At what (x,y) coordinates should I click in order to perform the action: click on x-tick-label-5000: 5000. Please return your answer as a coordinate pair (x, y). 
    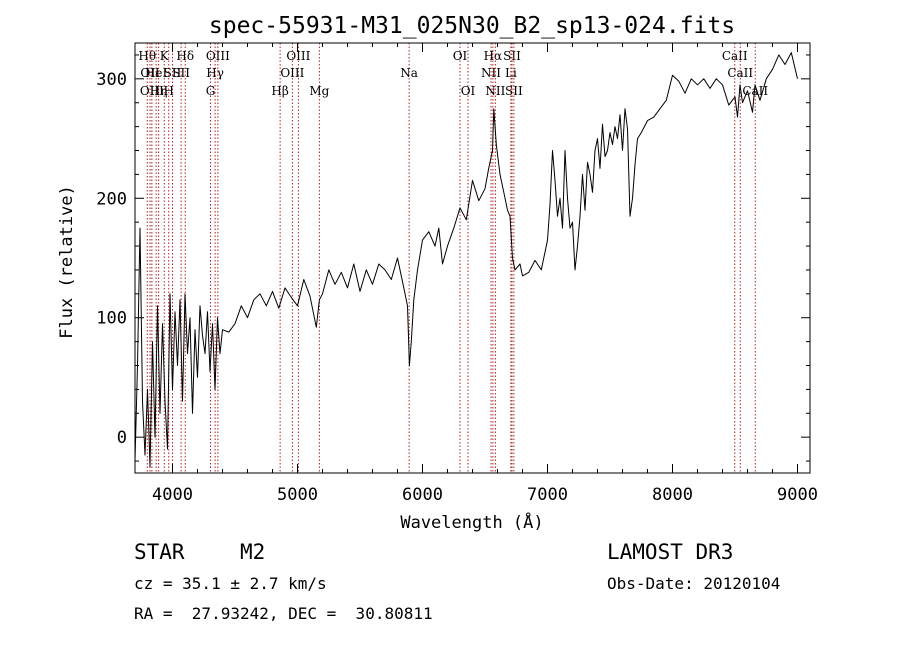
    Looking at the image, I should click on (297, 495).